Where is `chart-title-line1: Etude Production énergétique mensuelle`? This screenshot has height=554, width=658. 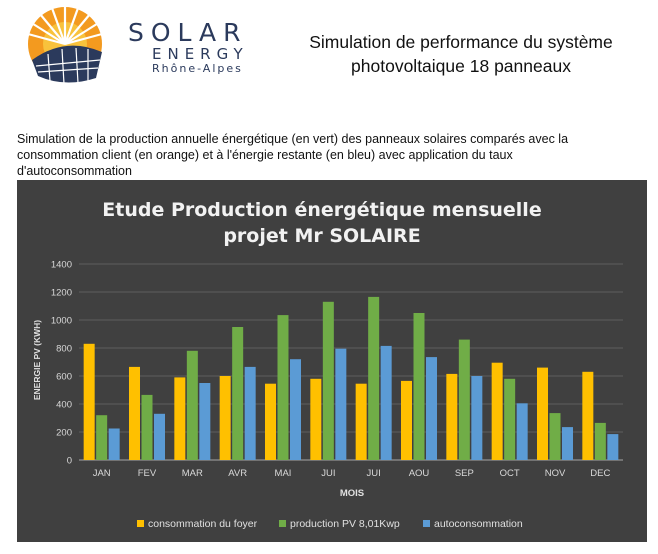
chart-title-line1: Etude Production énergétique mensuelle is located at coordinates (321, 210).